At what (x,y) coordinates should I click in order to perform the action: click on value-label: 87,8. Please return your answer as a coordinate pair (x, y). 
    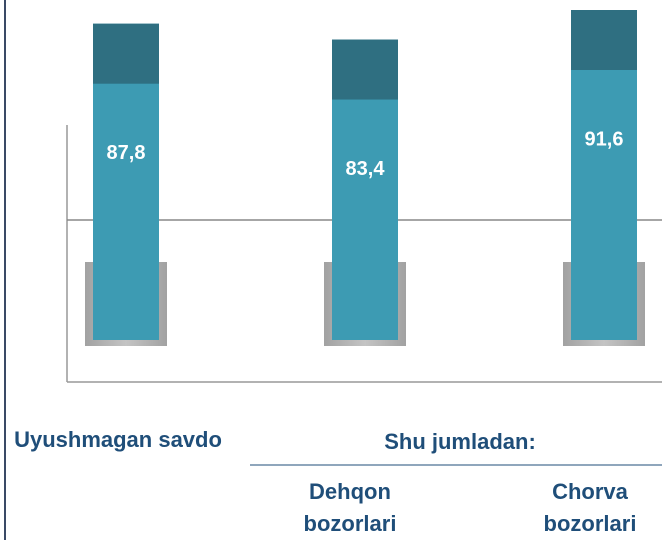
    Looking at the image, I should click on (126, 153).